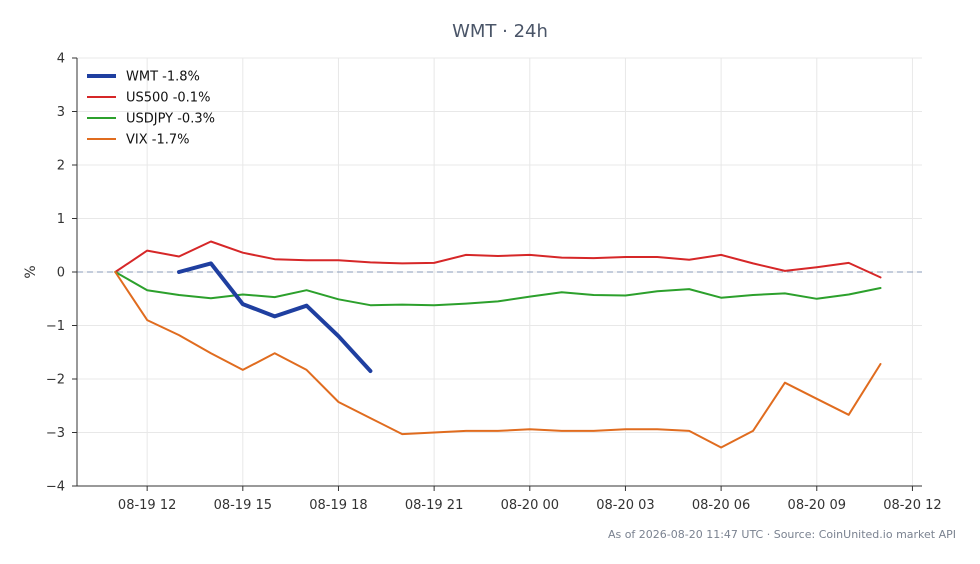  I want to click on series-line-wmt, so click(275, 317).